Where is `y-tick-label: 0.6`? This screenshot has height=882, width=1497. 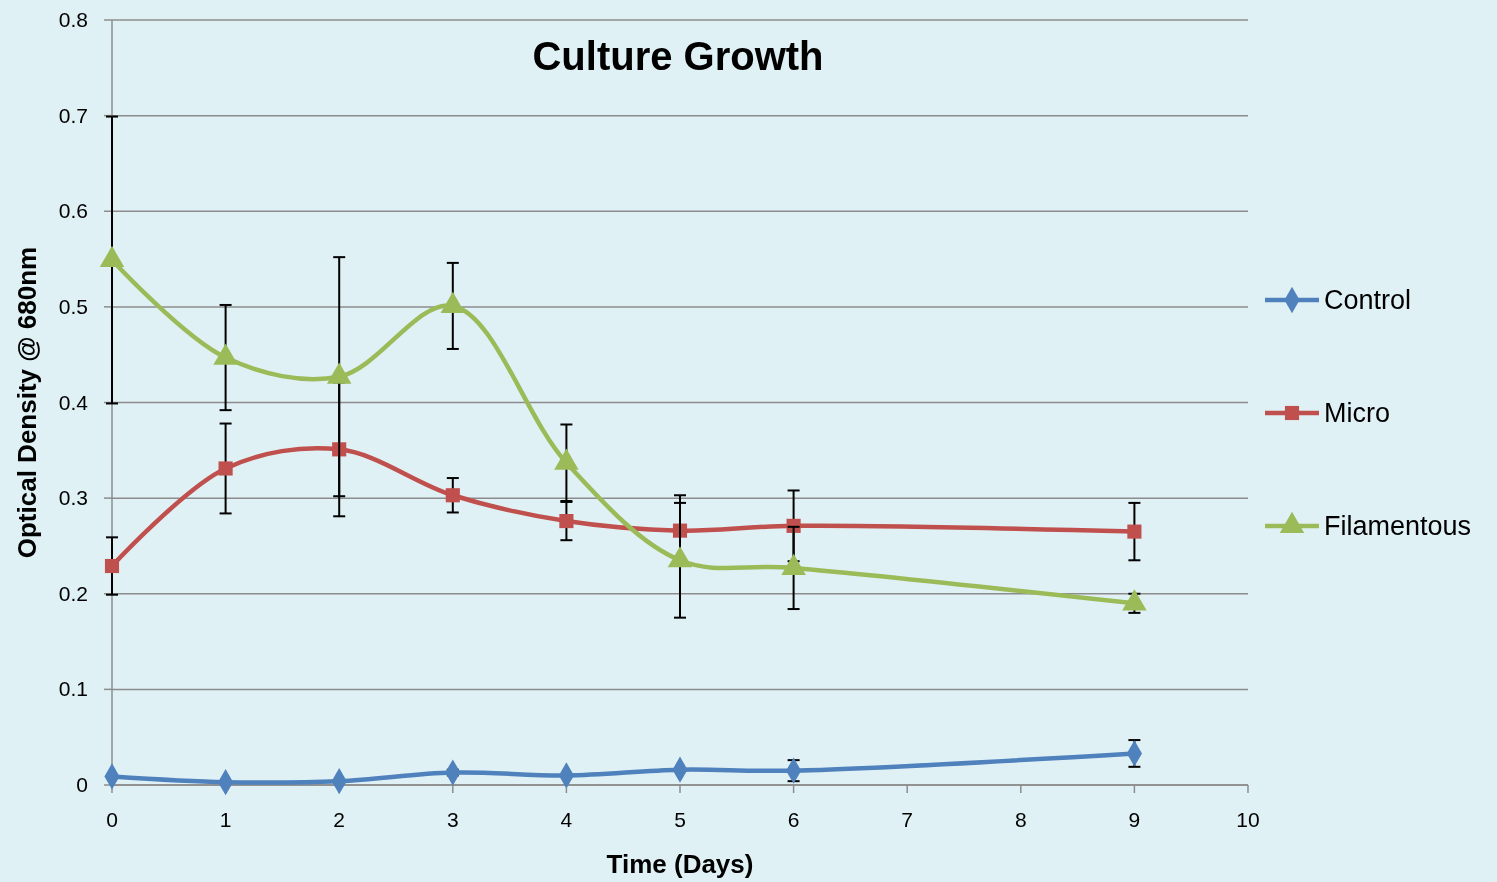
y-tick-label: 0.6 is located at coordinates (73, 211).